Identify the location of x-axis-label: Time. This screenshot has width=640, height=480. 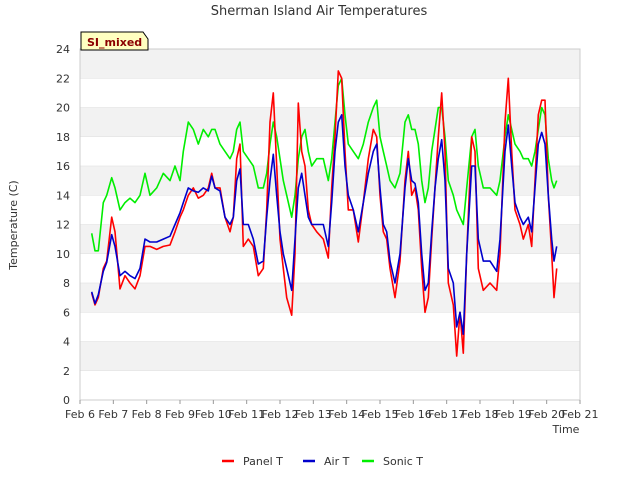
(566, 429).